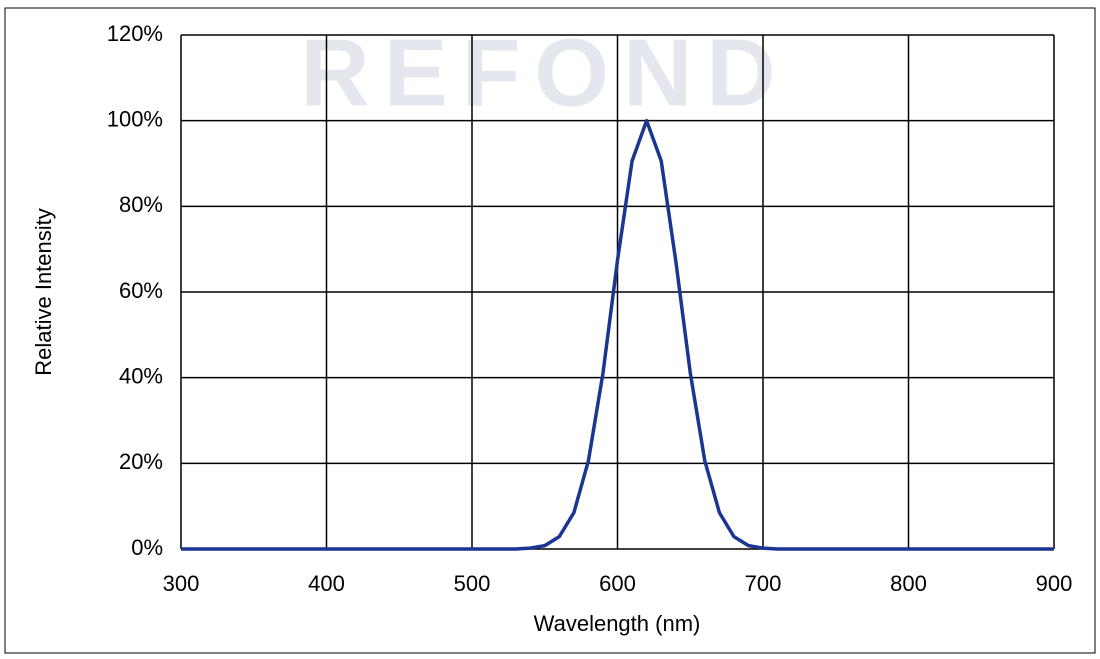 The height and width of the screenshot is (659, 1100). I want to click on x-tick-label: 300, so click(181, 583).